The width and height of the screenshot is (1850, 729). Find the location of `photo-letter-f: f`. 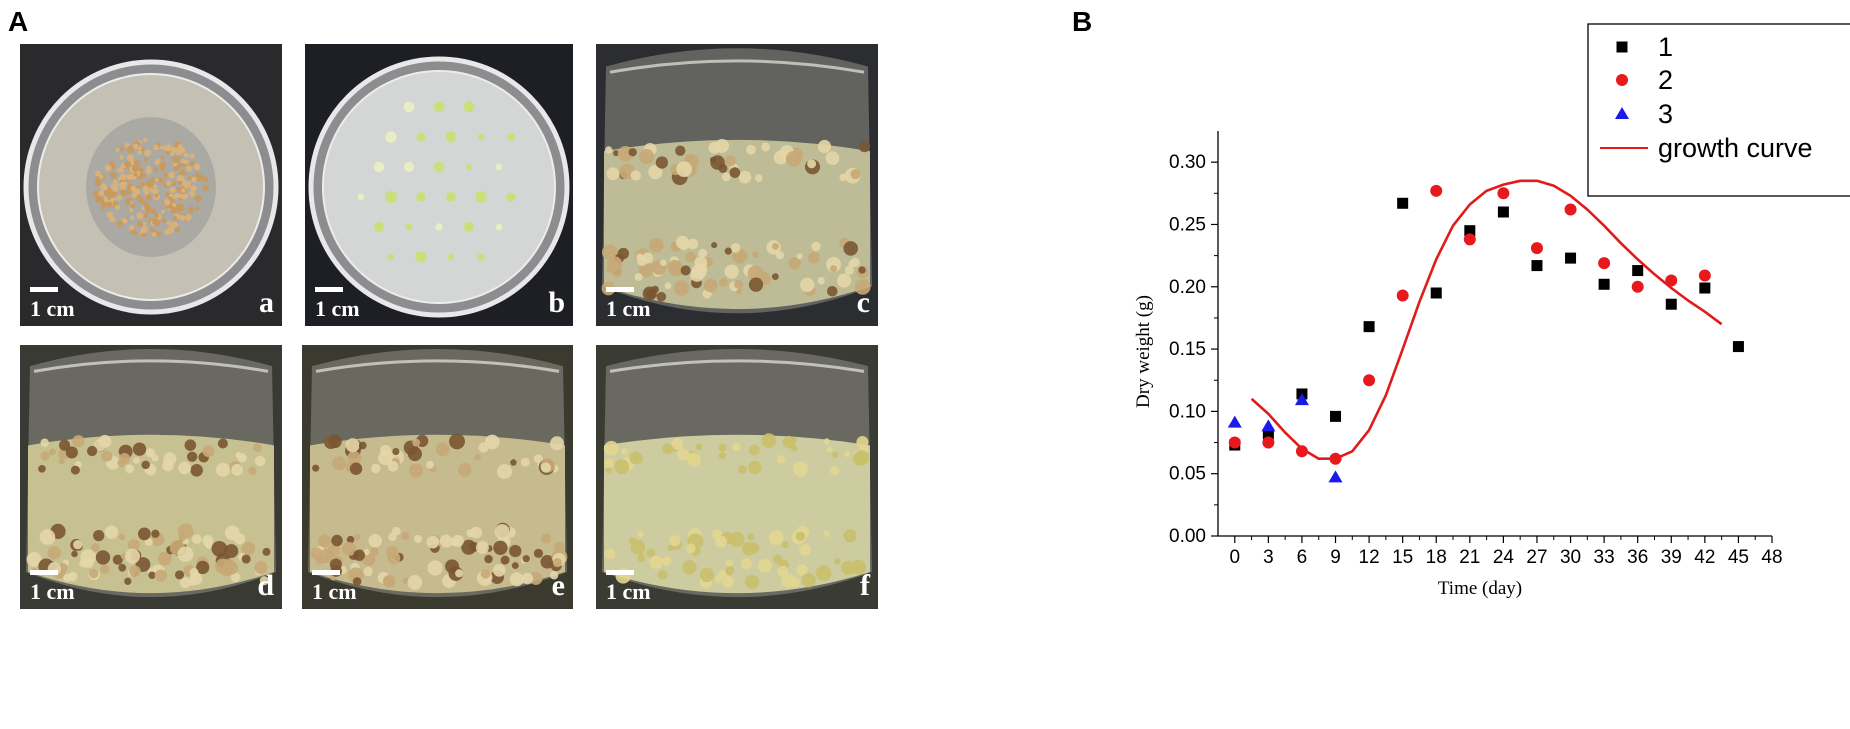

photo-letter-f: f is located at coordinates (865, 585).